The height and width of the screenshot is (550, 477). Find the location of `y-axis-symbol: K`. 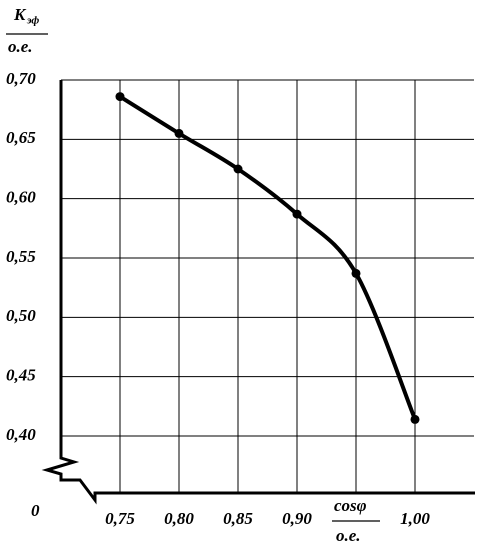

y-axis-symbol: K is located at coordinates (20, 14).